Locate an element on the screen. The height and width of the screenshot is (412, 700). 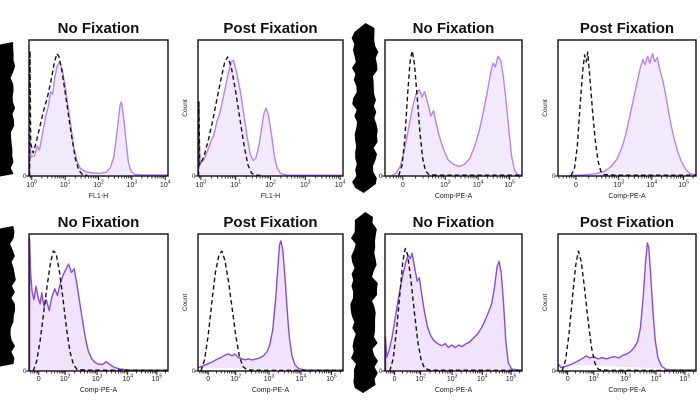
histogram-panel: 0 10³ 10⁴ 10⁵ Post Fixation Comp-PE-A Count 0 is located at coordinates (619, 110).